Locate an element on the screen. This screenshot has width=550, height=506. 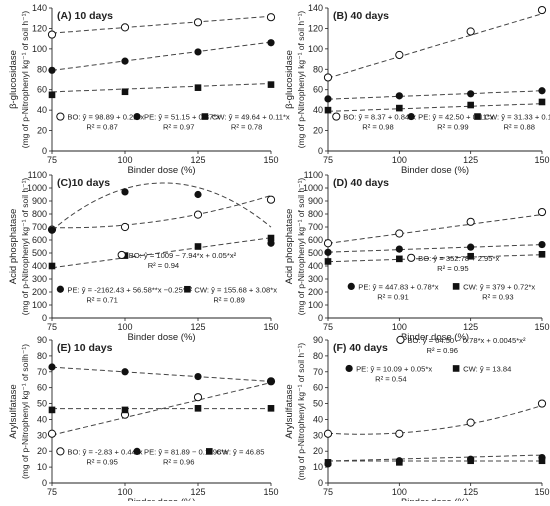
y-tick-label: 400 is located at coordinates (315, 266).